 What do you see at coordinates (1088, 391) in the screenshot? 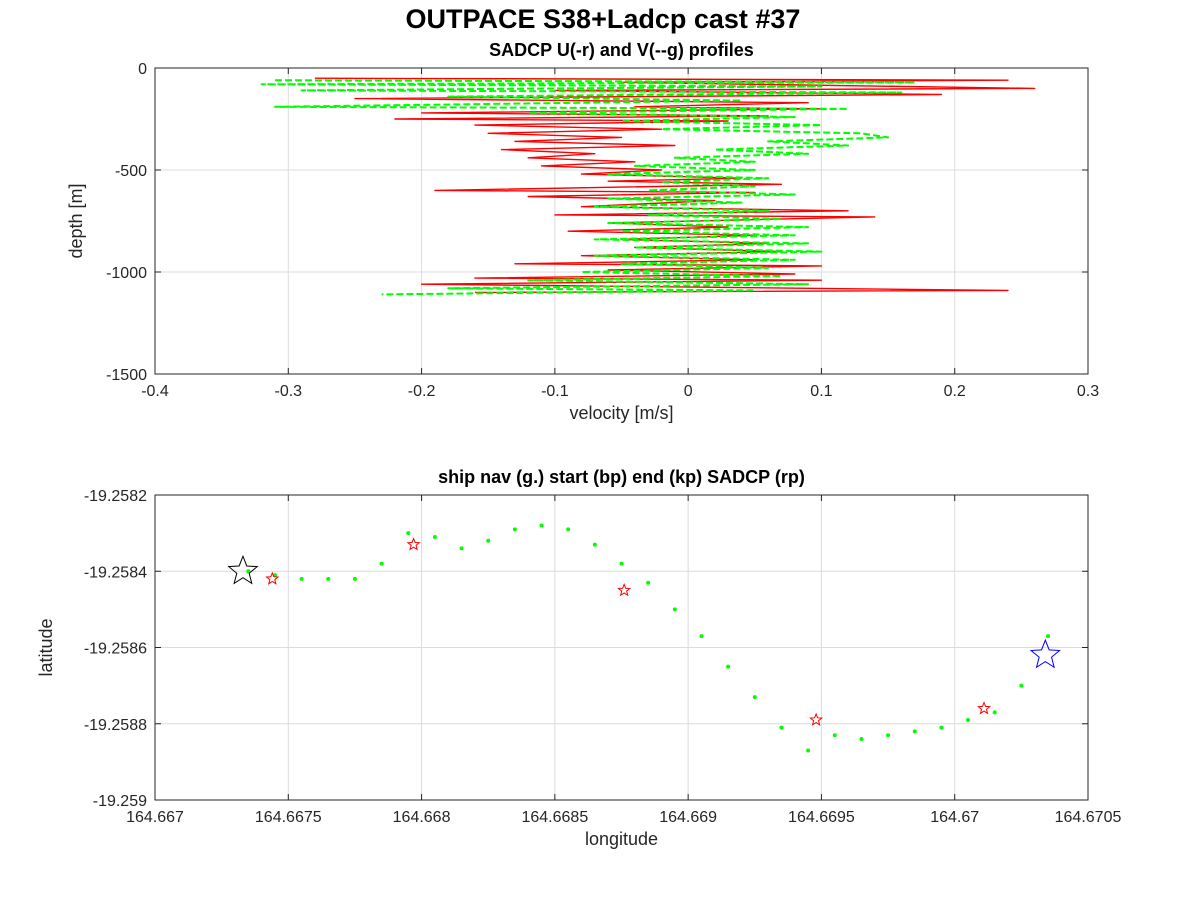
I see `x-tick-label: 0.3` at bounding box center [1088, 391].